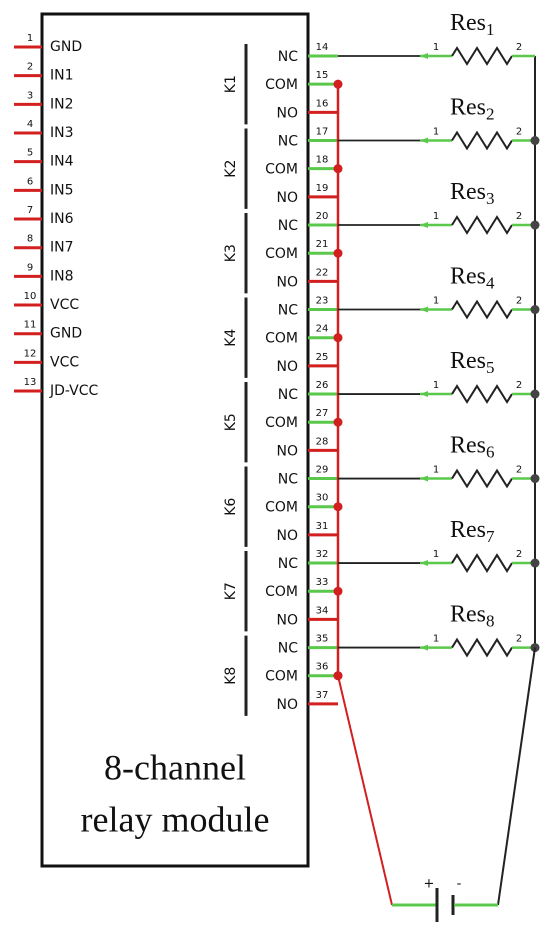  Describe the element at coordinates (459, 884) in the screenshot. I see `battery-minus: -` at that location.